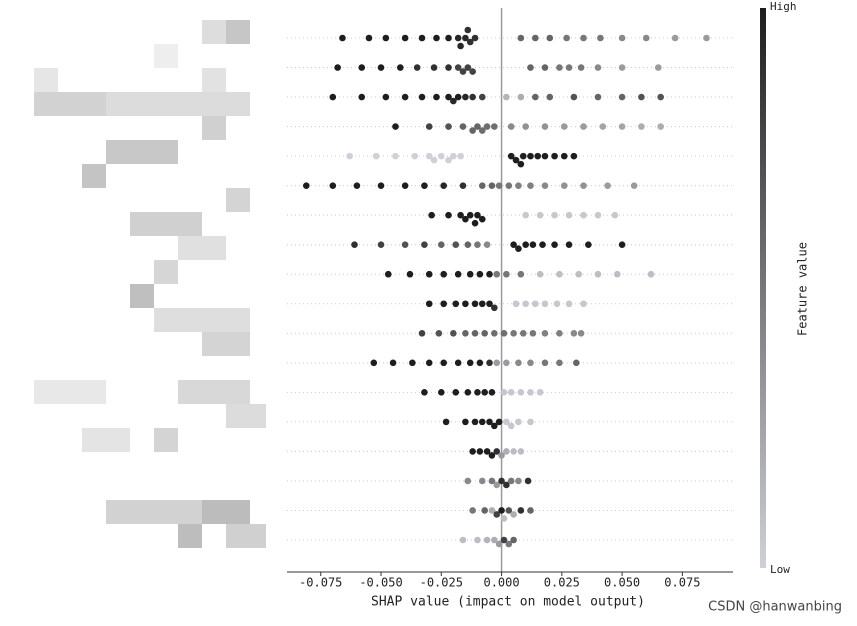  Describe the element at coordinates (780, 569) in the screenshot. I see `colorbar-low: Low` at that location.